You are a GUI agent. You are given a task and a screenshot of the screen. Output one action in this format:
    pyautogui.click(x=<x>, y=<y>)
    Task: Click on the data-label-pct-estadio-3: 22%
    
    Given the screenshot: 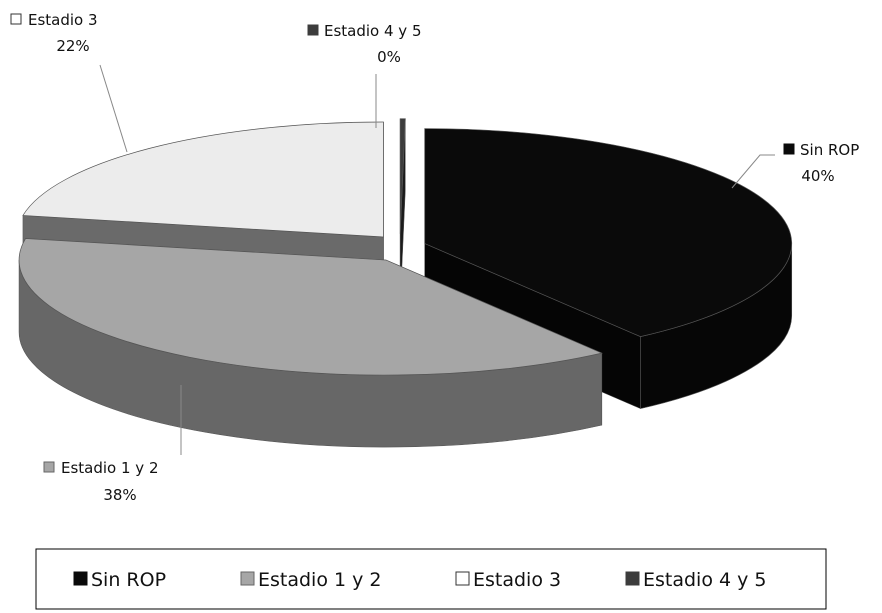 What is the action you would take?
    pyautogui.click(x=72, y=46)
    